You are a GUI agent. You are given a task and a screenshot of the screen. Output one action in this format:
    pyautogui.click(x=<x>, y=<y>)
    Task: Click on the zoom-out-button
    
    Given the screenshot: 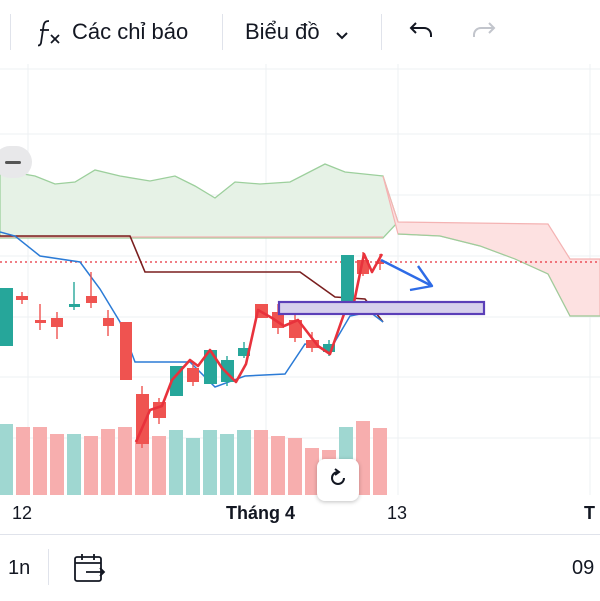 What is the action you would take?
    pyautogui.click(x=16, y=162)
    